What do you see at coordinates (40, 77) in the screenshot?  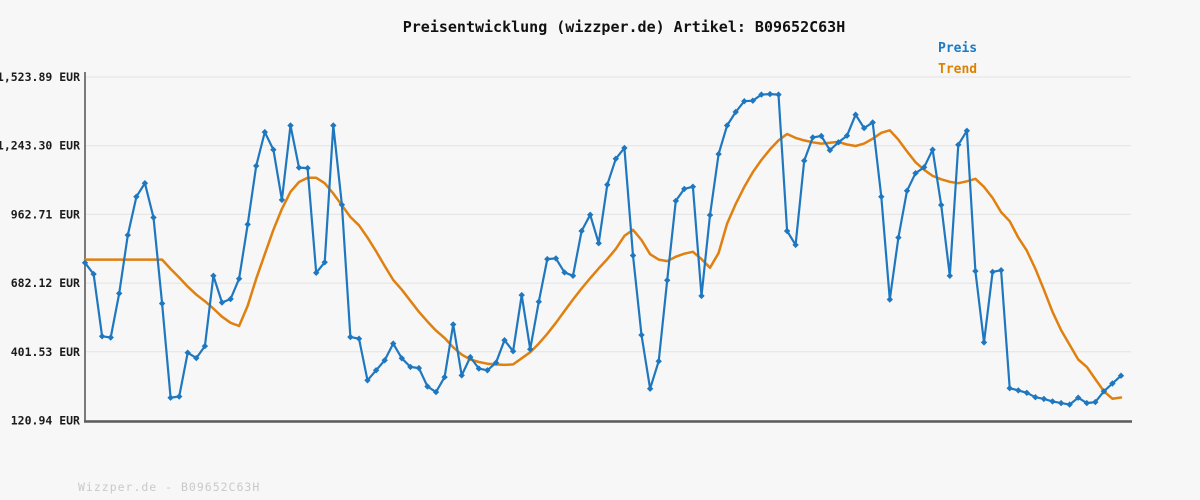 I see `y-axis-label: 1,523.89 EUR` at bounding box center [40, 77].